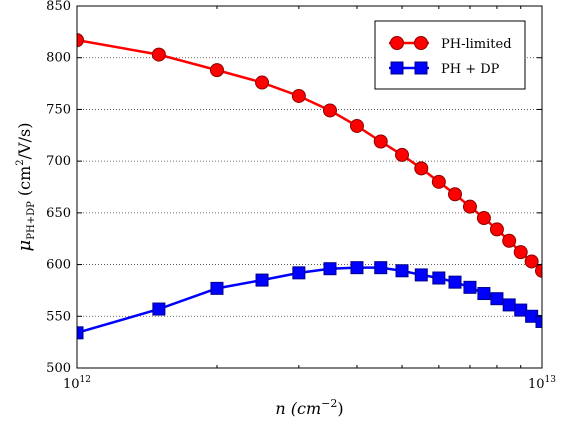 The height and width of the screenshot is (424, 570). I want to click on y-axis-label: μPH+DP (cm2/V/s), so click(25, 187).